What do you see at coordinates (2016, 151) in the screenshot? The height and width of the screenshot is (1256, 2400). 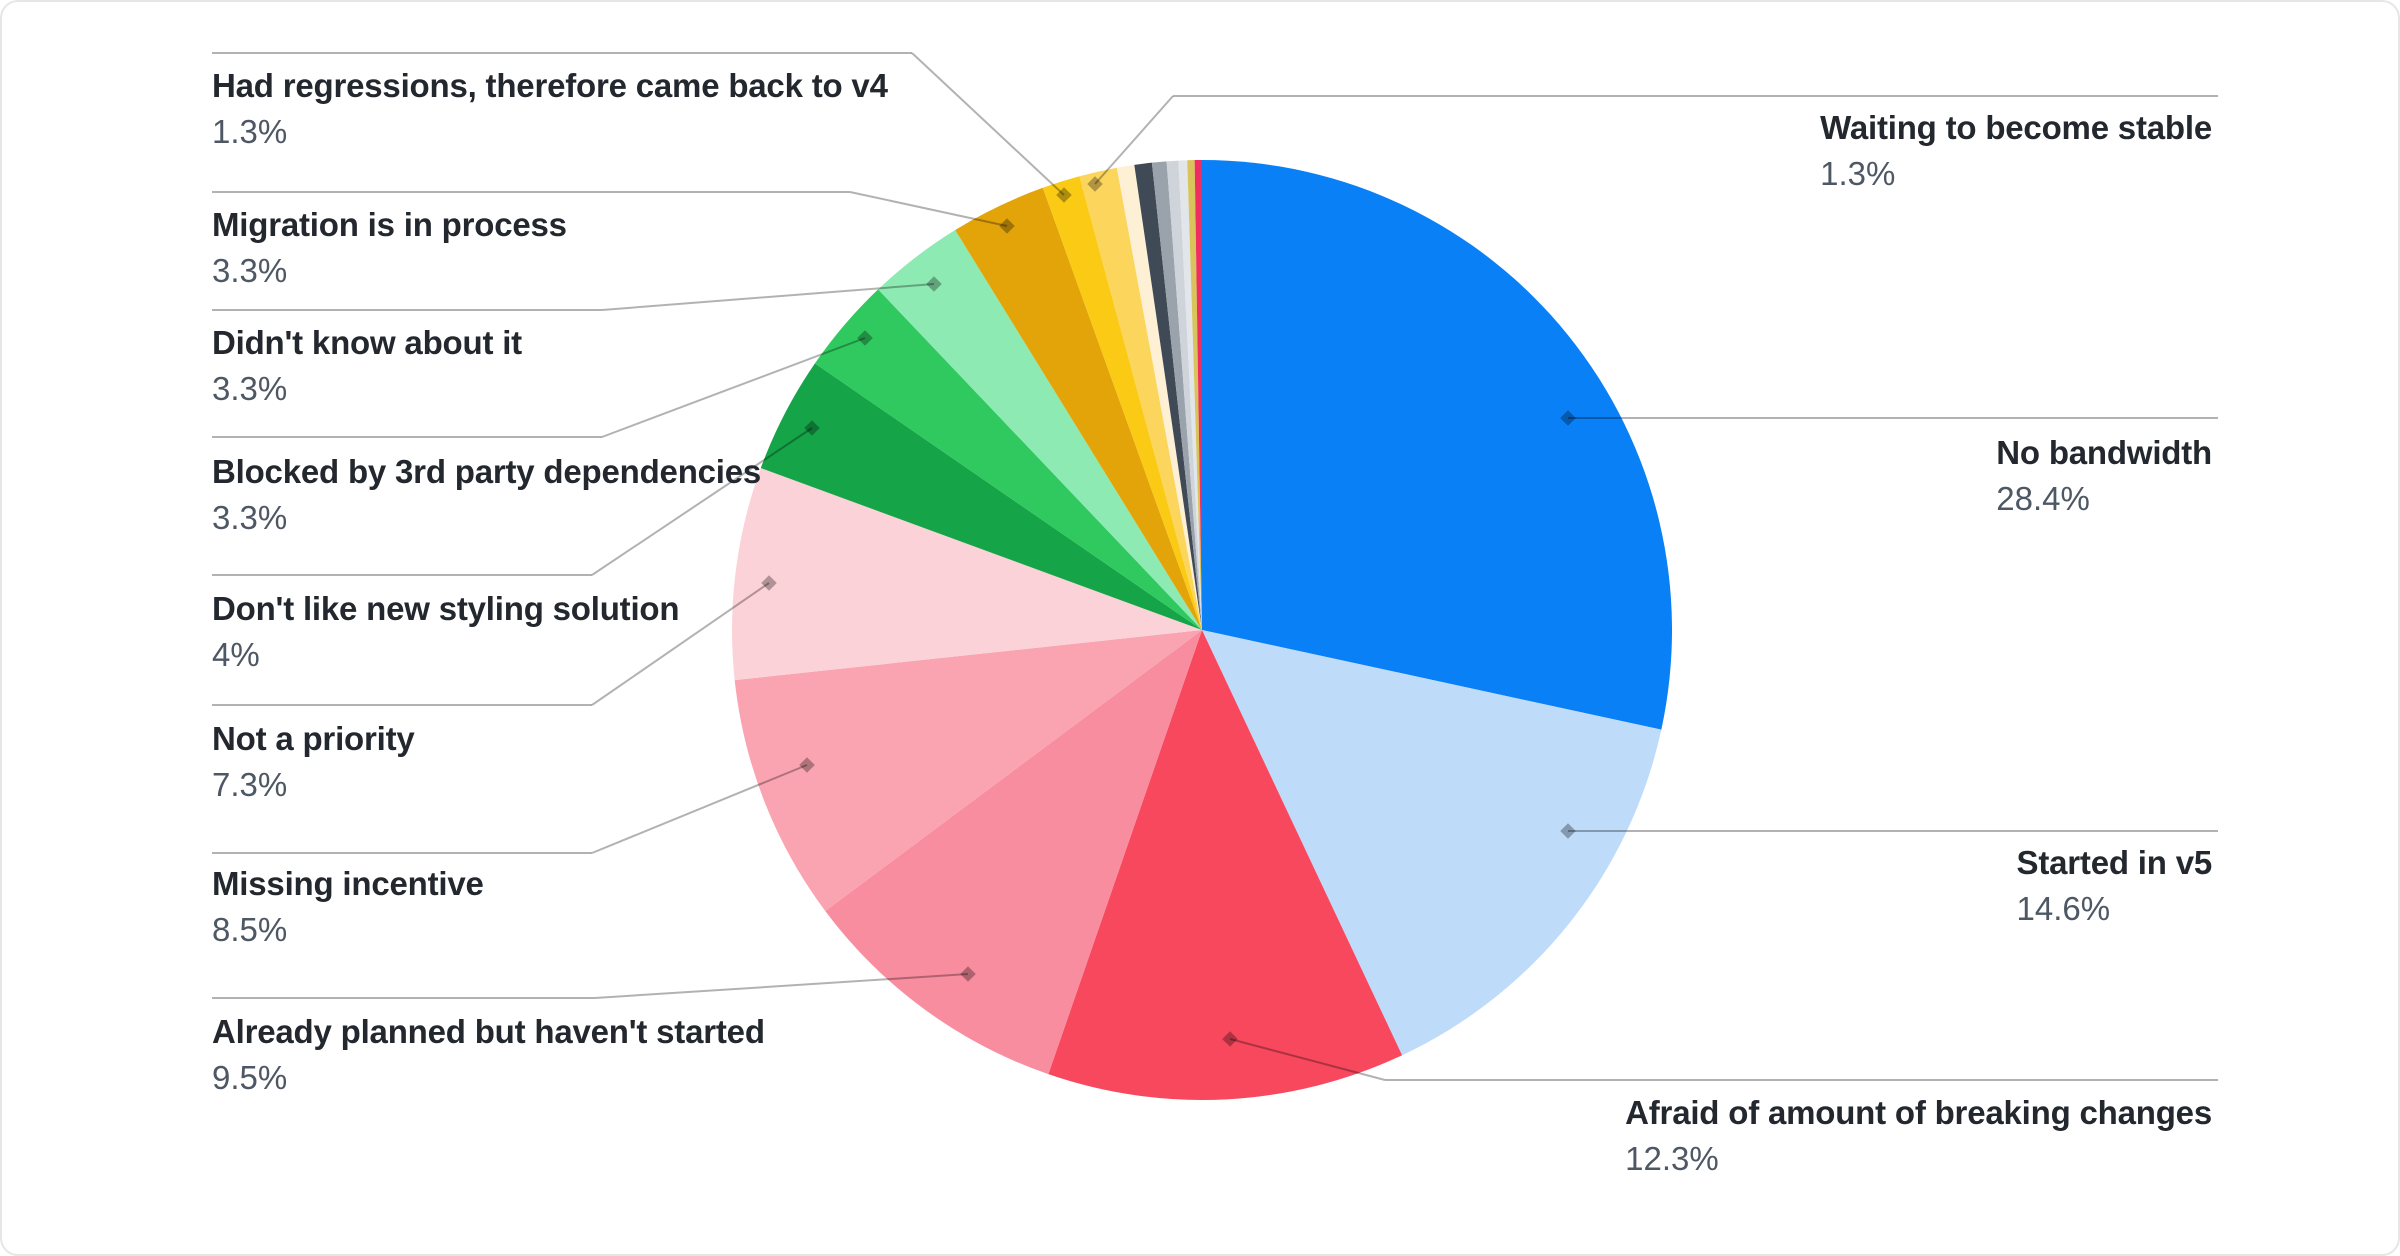 I see `slice-label-waiting-to-become-stable: Waiting to become stable 1.3%` at bounding box center [2016, 151].